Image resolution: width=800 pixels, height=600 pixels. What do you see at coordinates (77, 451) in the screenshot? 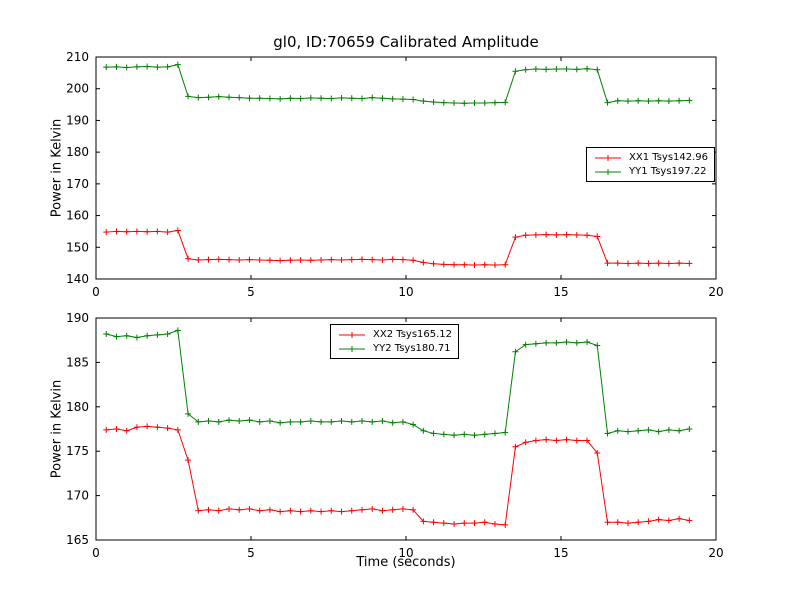
I see `svg-text: 175` at bounding box center [77, 451].